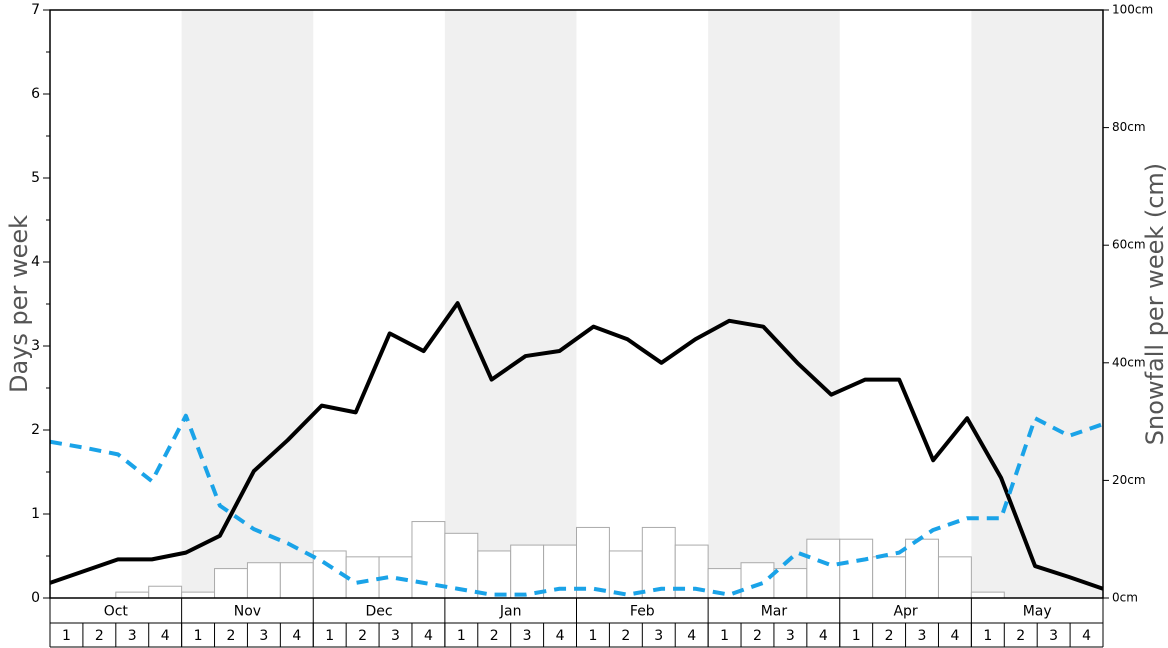 Image resolution: width=1168 pixels, height=648 pixels. I want to click on y2-tick-label: 100cm, so click(1132, 10).